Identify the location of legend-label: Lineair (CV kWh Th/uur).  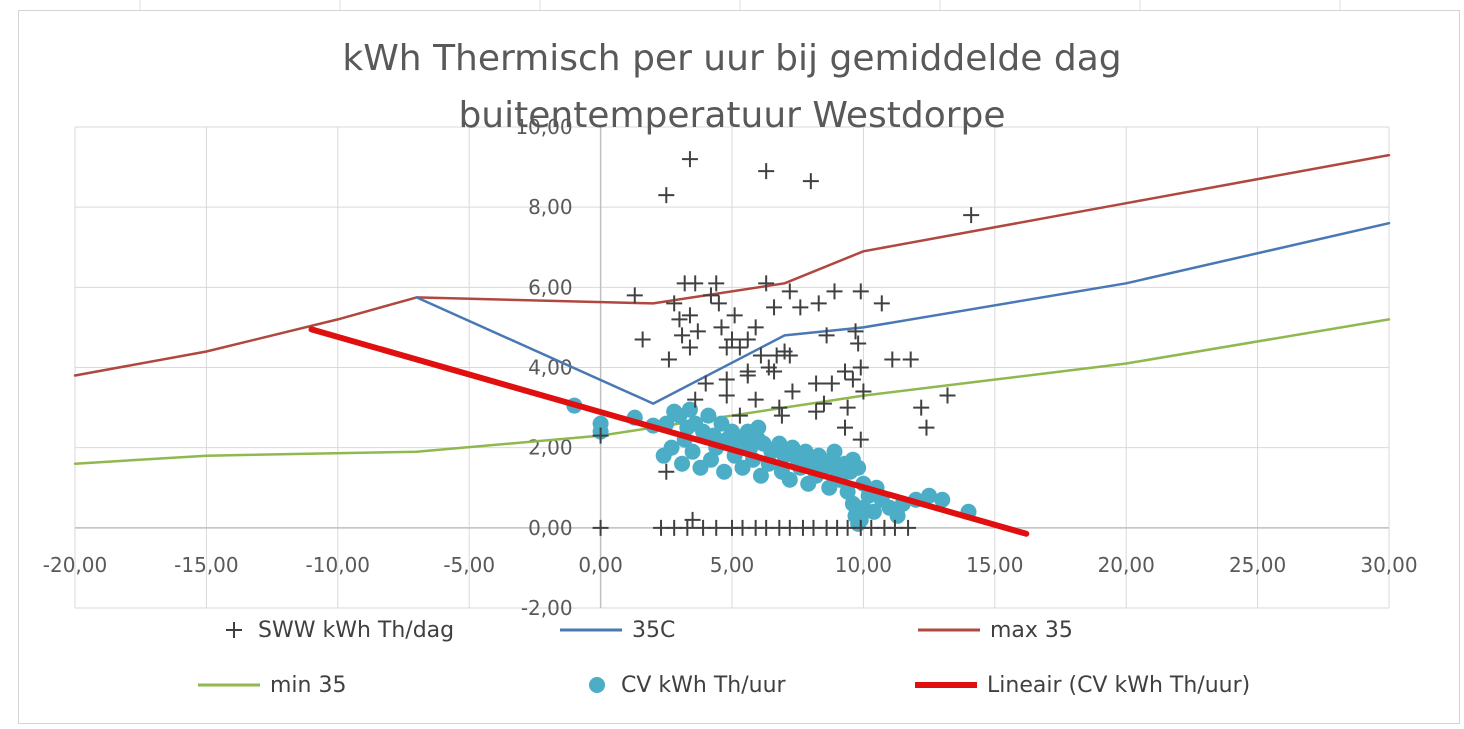
(1119, 685).